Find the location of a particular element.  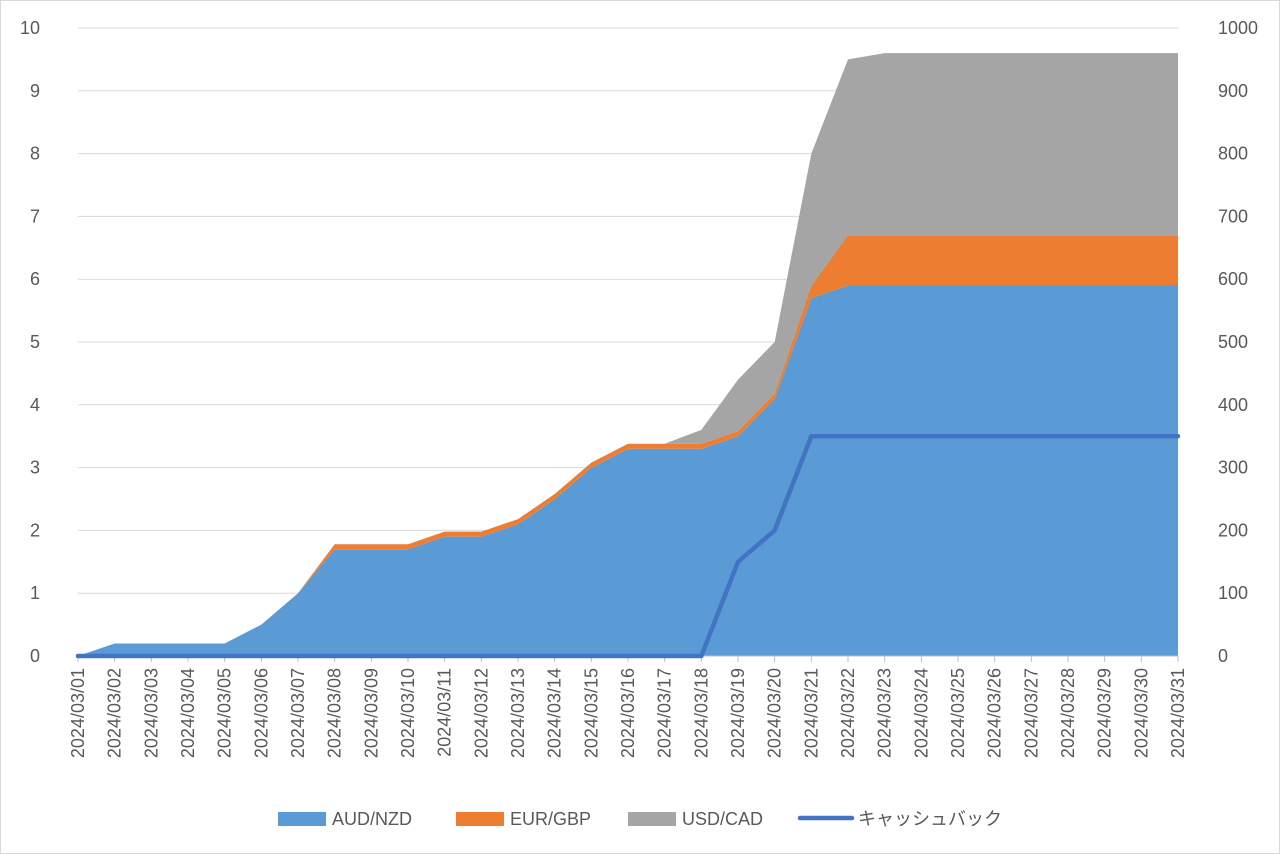

right-tick-label: 700 is located at coordinates (1233, 216).